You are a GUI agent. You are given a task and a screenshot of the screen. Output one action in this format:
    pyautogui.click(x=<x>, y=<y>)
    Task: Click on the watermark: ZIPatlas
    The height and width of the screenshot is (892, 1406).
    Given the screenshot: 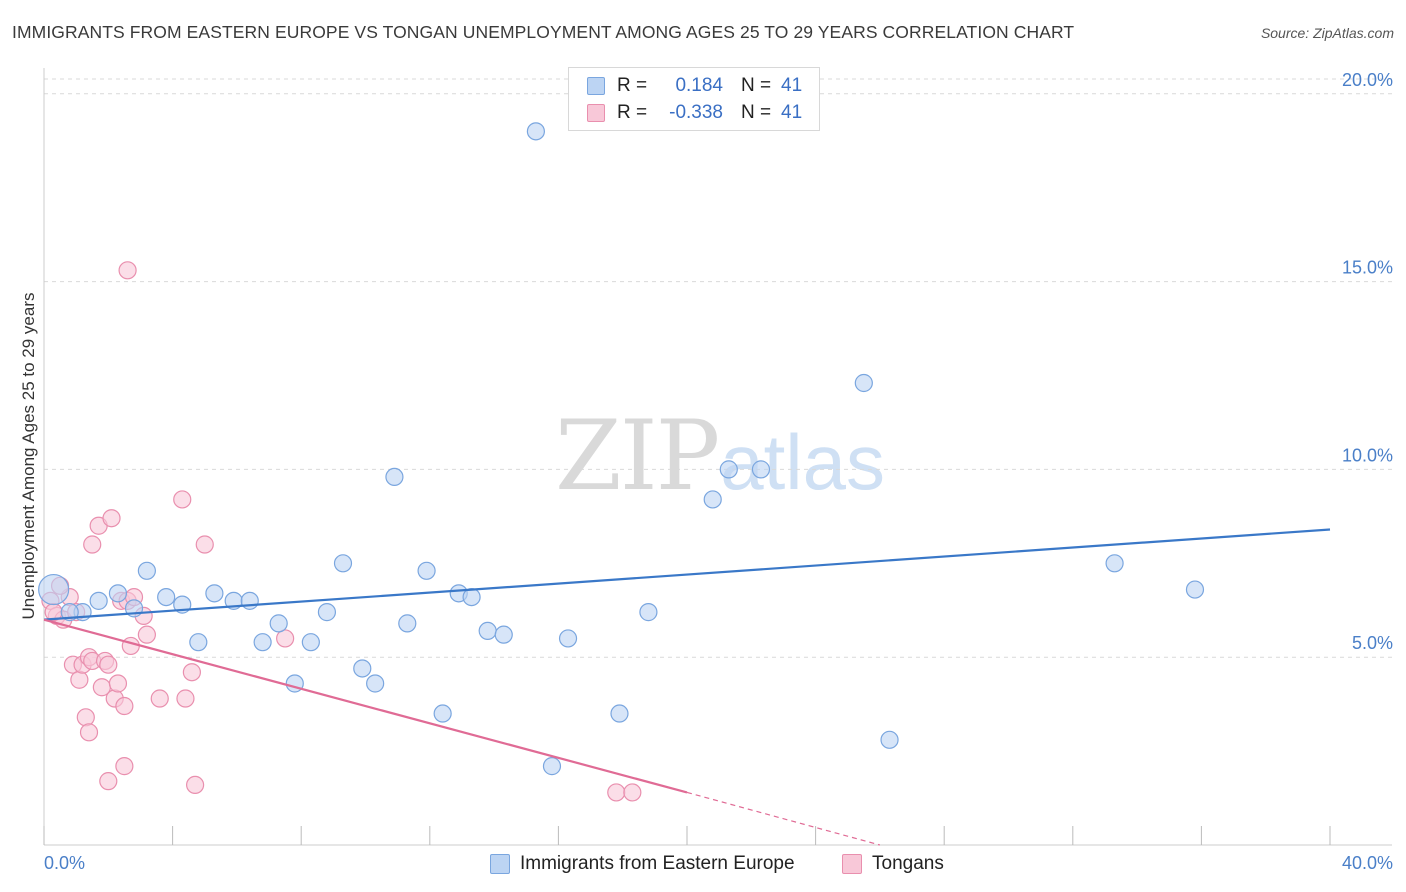 What is the action you would take?
    pyautogui.click(x=720, y=456)
    